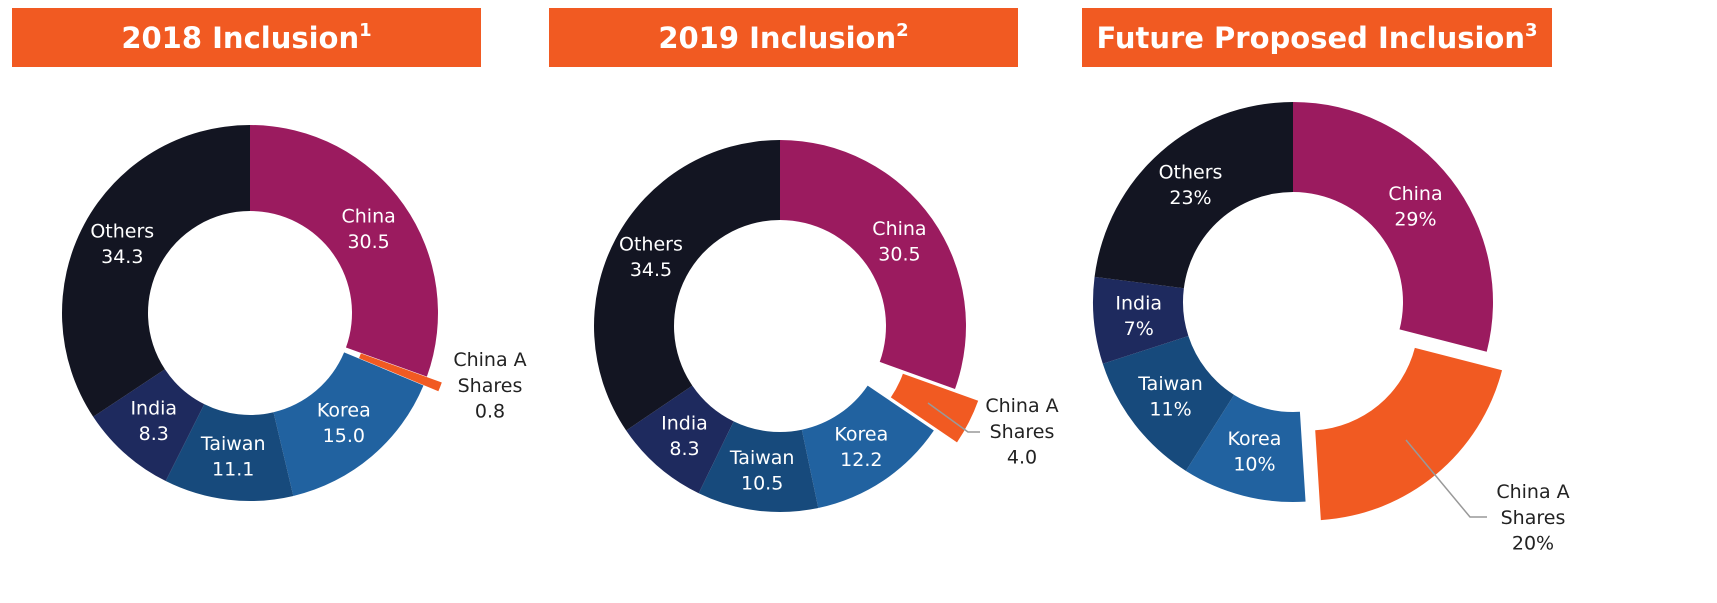 The height and width of the screenshot is (603, 1717). What do you see at coordinates (1022, 458) in the screenshot?
I see `value-label: 4.0` at bounding box center [1022, 458].